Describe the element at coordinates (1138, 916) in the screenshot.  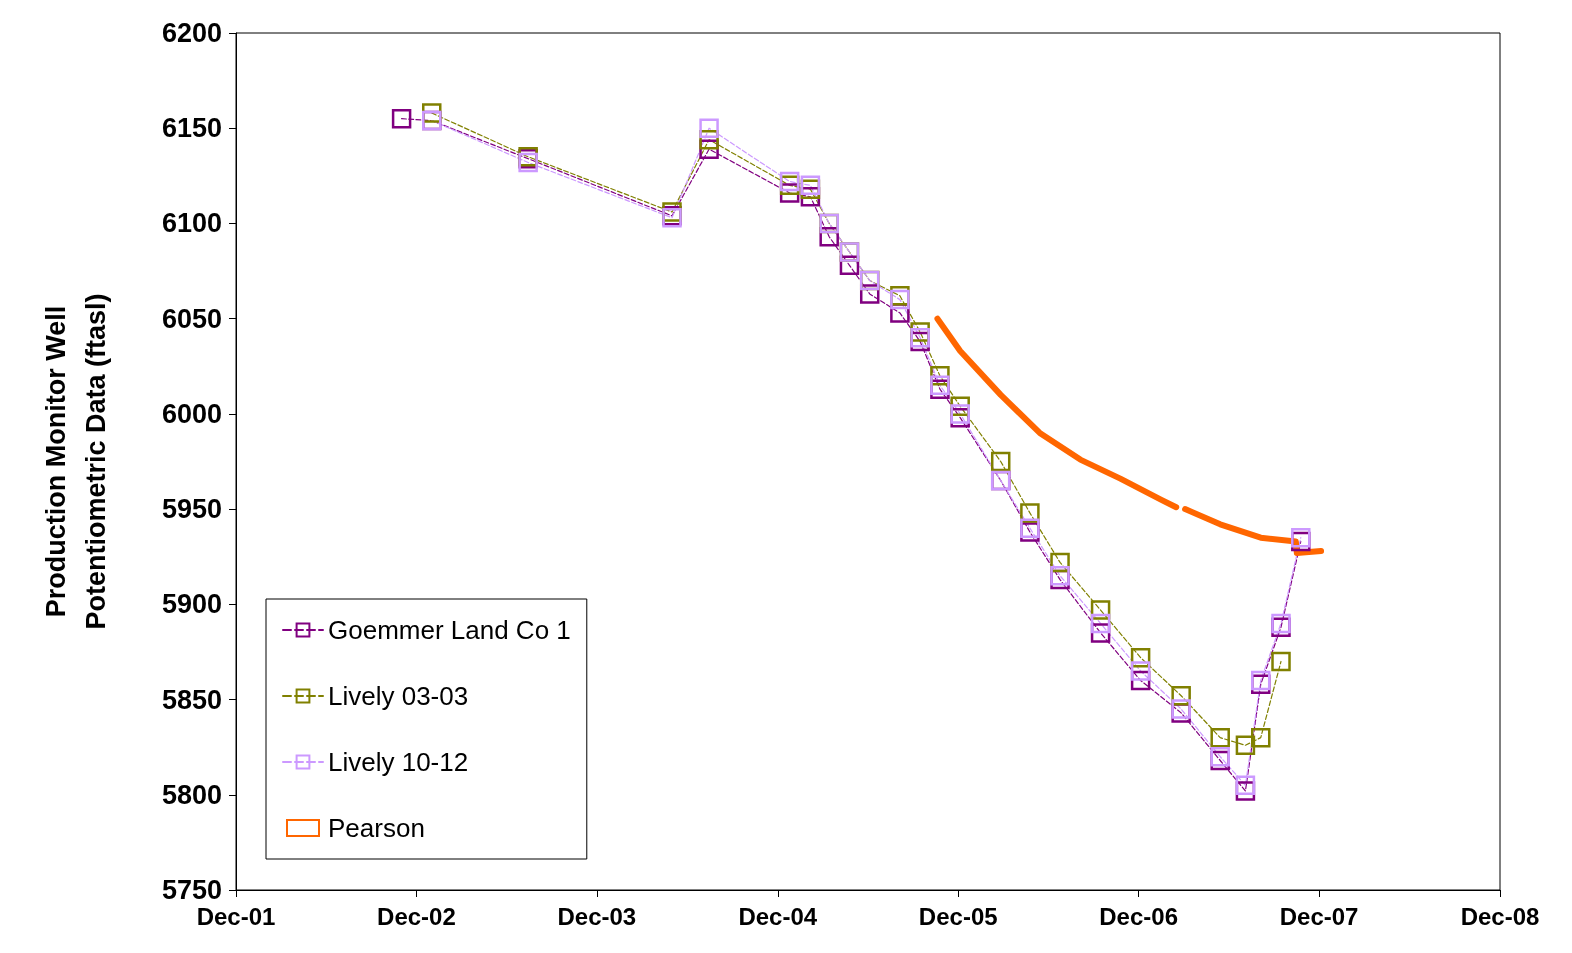
I see `x-tick-label: Dec-06` at that location.